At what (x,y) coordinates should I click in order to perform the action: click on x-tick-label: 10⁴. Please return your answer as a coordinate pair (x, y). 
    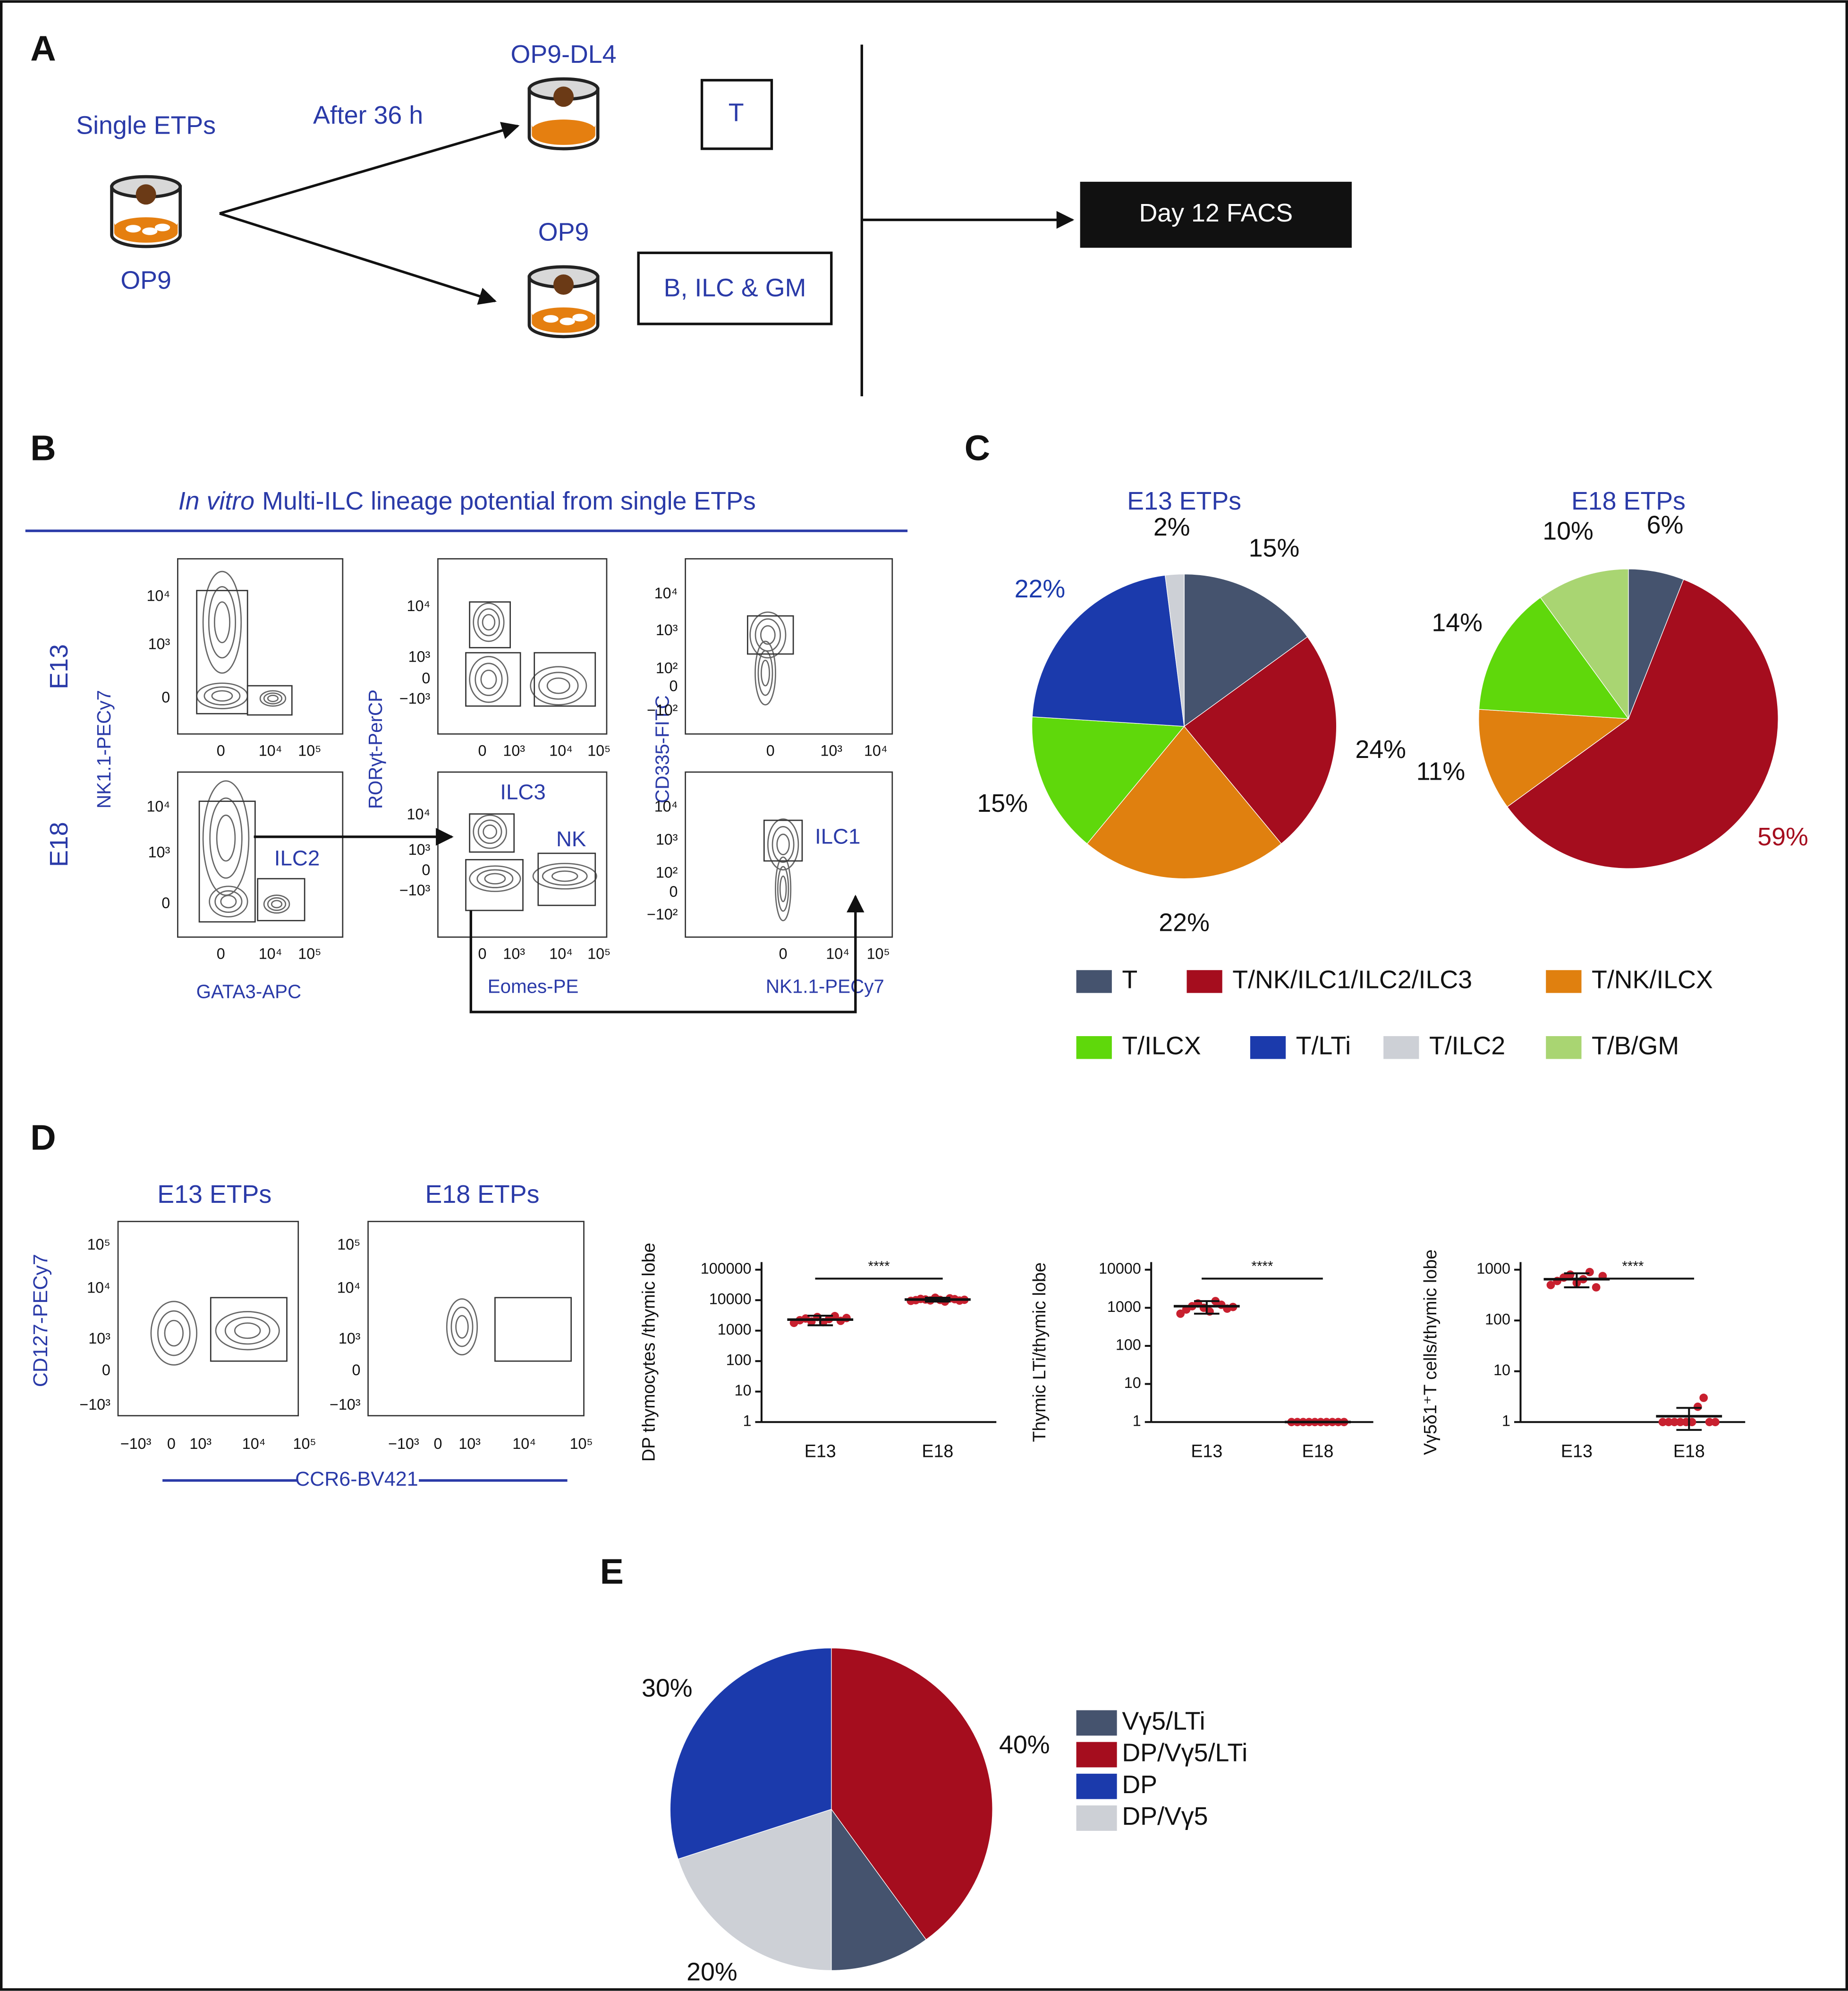
    Looking at the image, I should click on (270, 750).